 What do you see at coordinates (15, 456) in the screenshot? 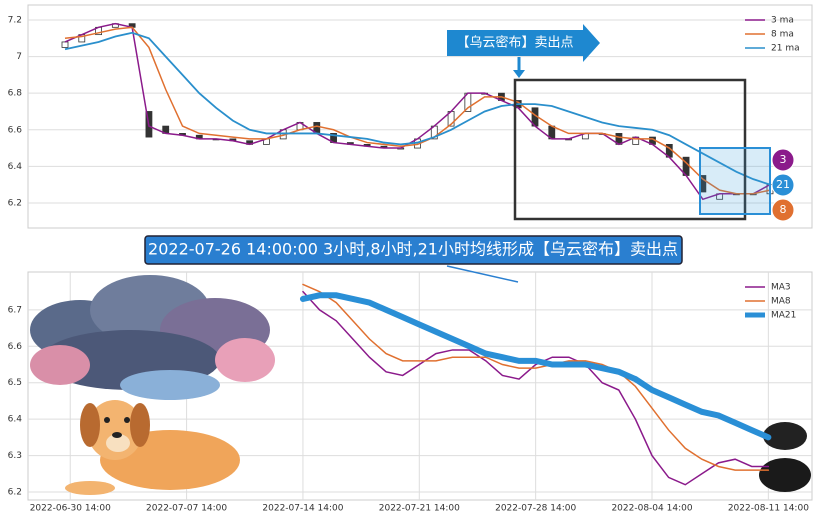
I see `y-tick-label: 6.3` at bounding box center [15, 456].